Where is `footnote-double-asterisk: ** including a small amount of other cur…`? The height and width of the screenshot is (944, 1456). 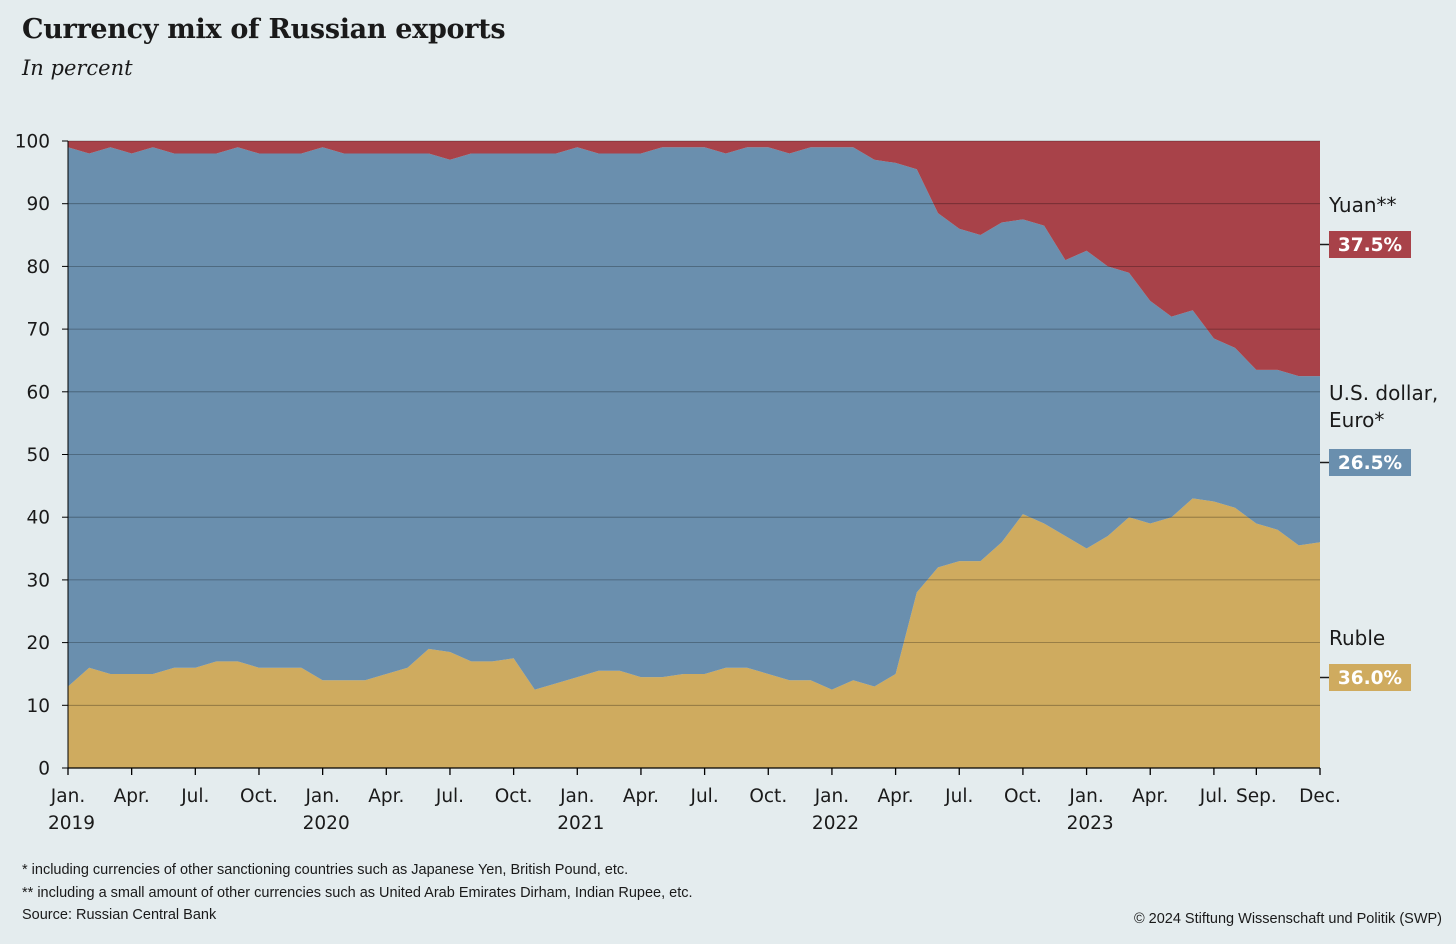 footnote-double-asterisk: ** including a small amount of other cur… is located at coordinates (357, 893).